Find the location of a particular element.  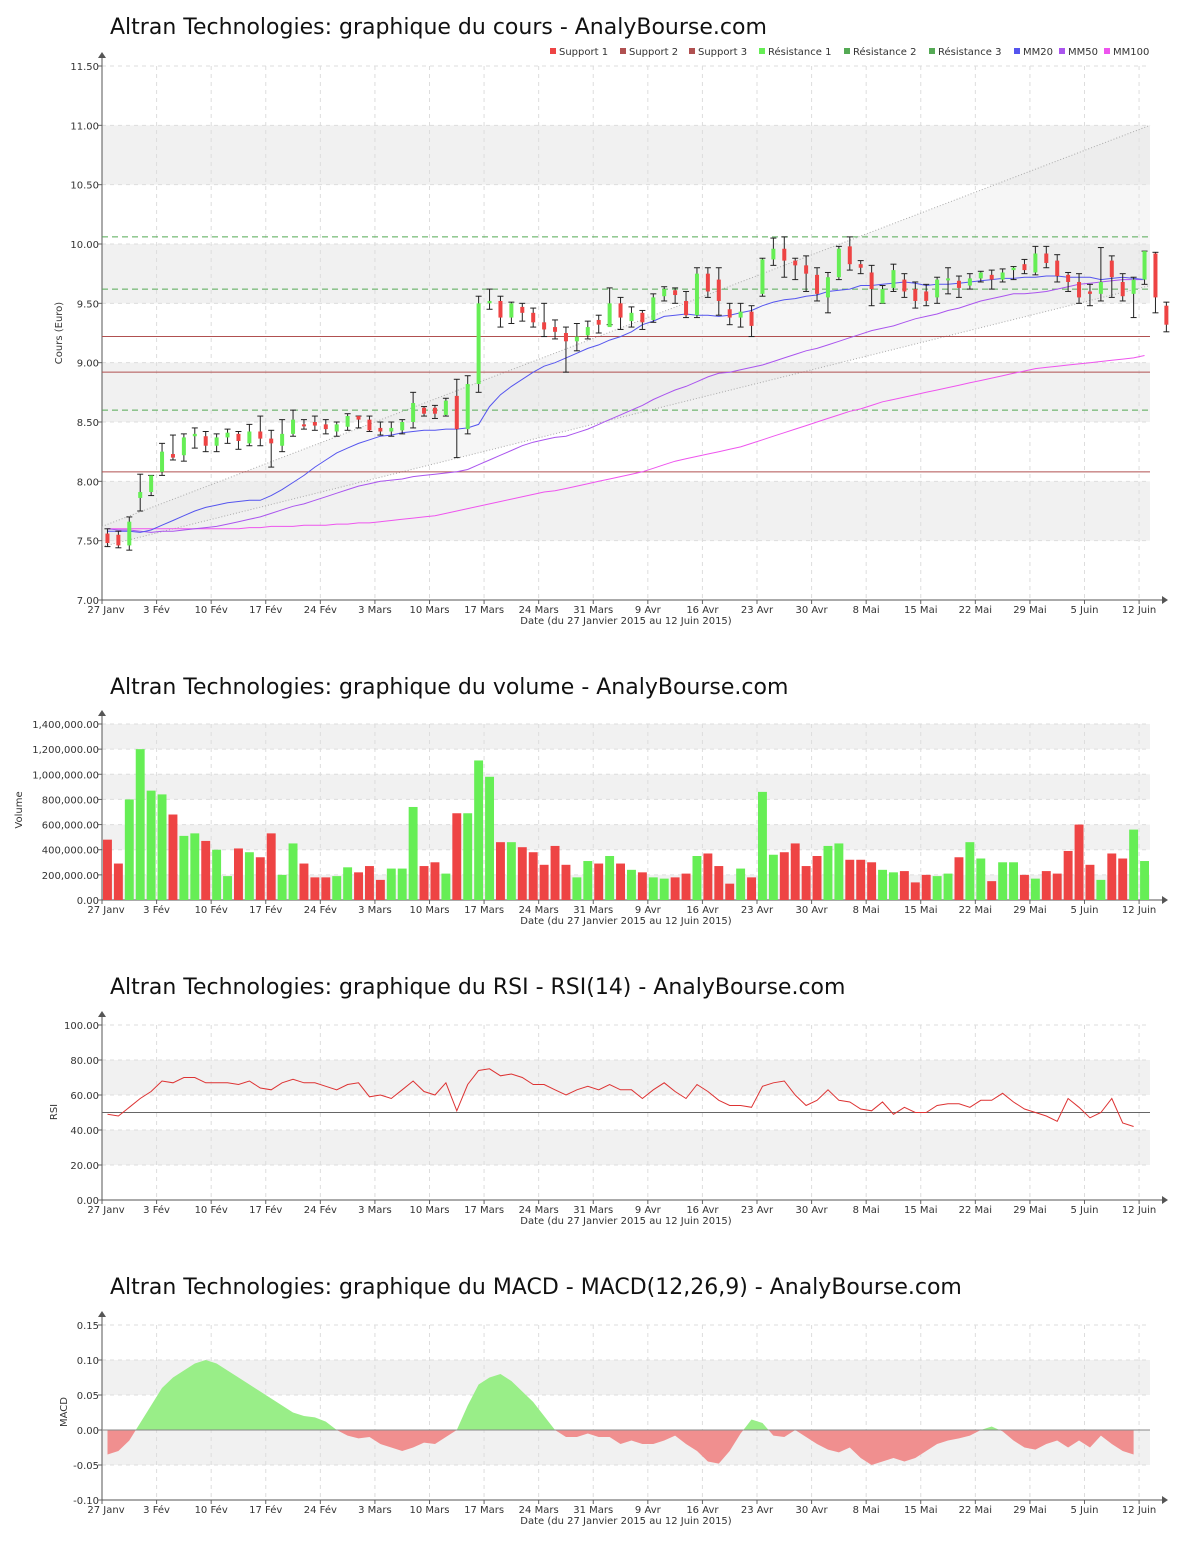

rsi-xtick-label: 5 Juin is located at coordinates (1085, 1210).